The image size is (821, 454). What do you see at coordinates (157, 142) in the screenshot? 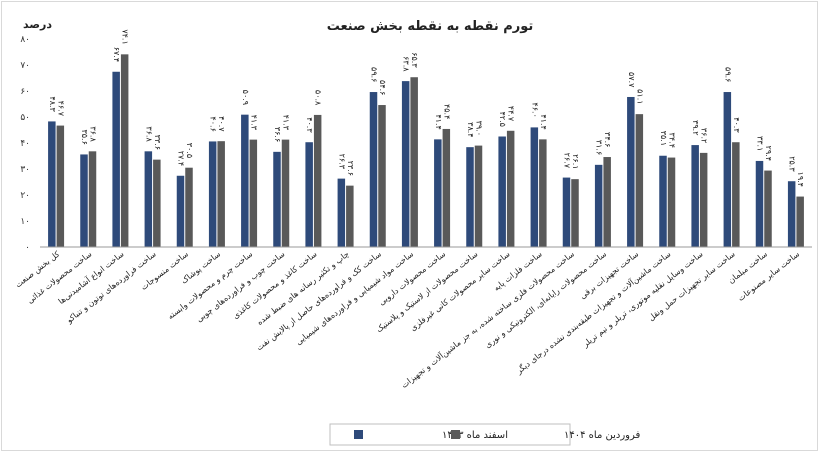
I see `data-label-series-2: ۳۳.۶` at bounding box center [157, 142].